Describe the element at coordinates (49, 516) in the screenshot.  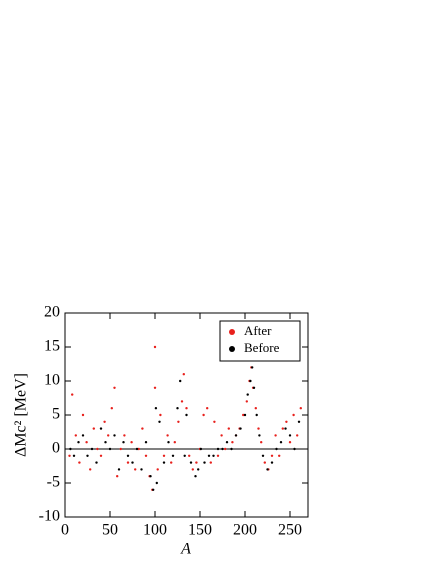
I see `y-tick-label: -10` at that location.